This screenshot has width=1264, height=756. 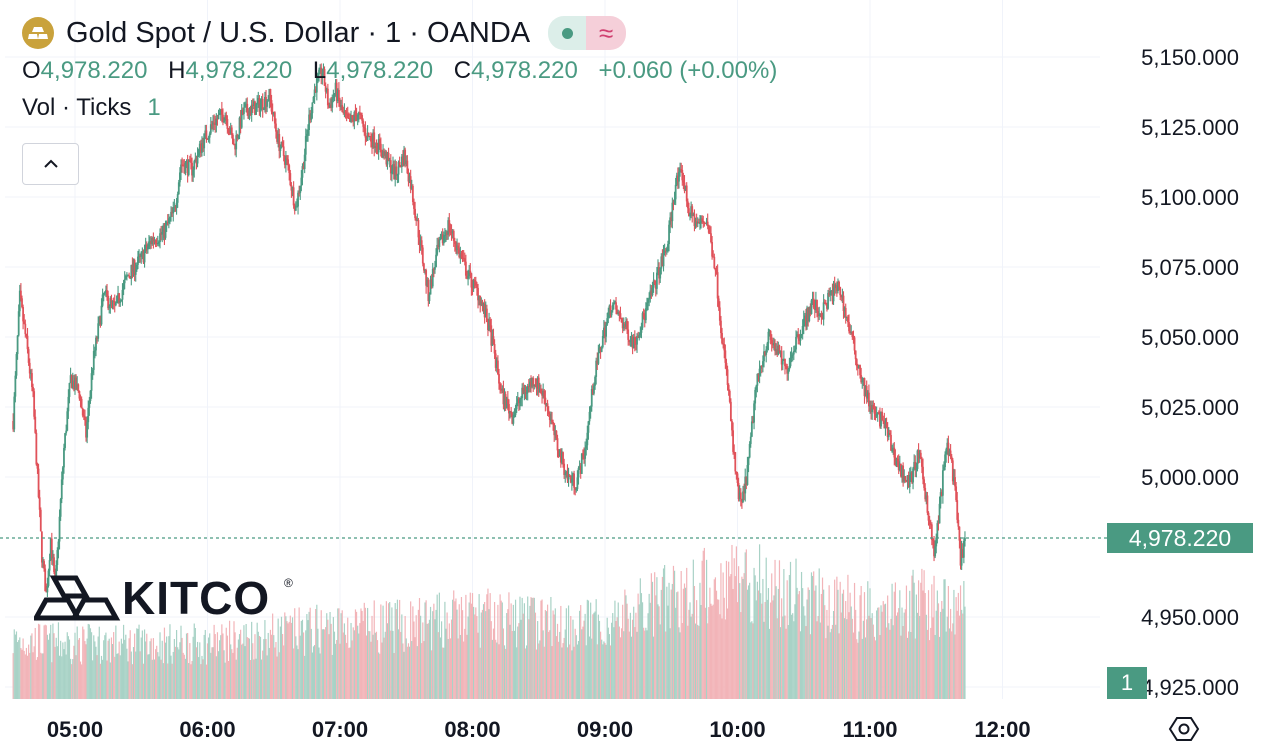 I want to click on delayed-data-icon: ≈, so click(x=606, y=33).